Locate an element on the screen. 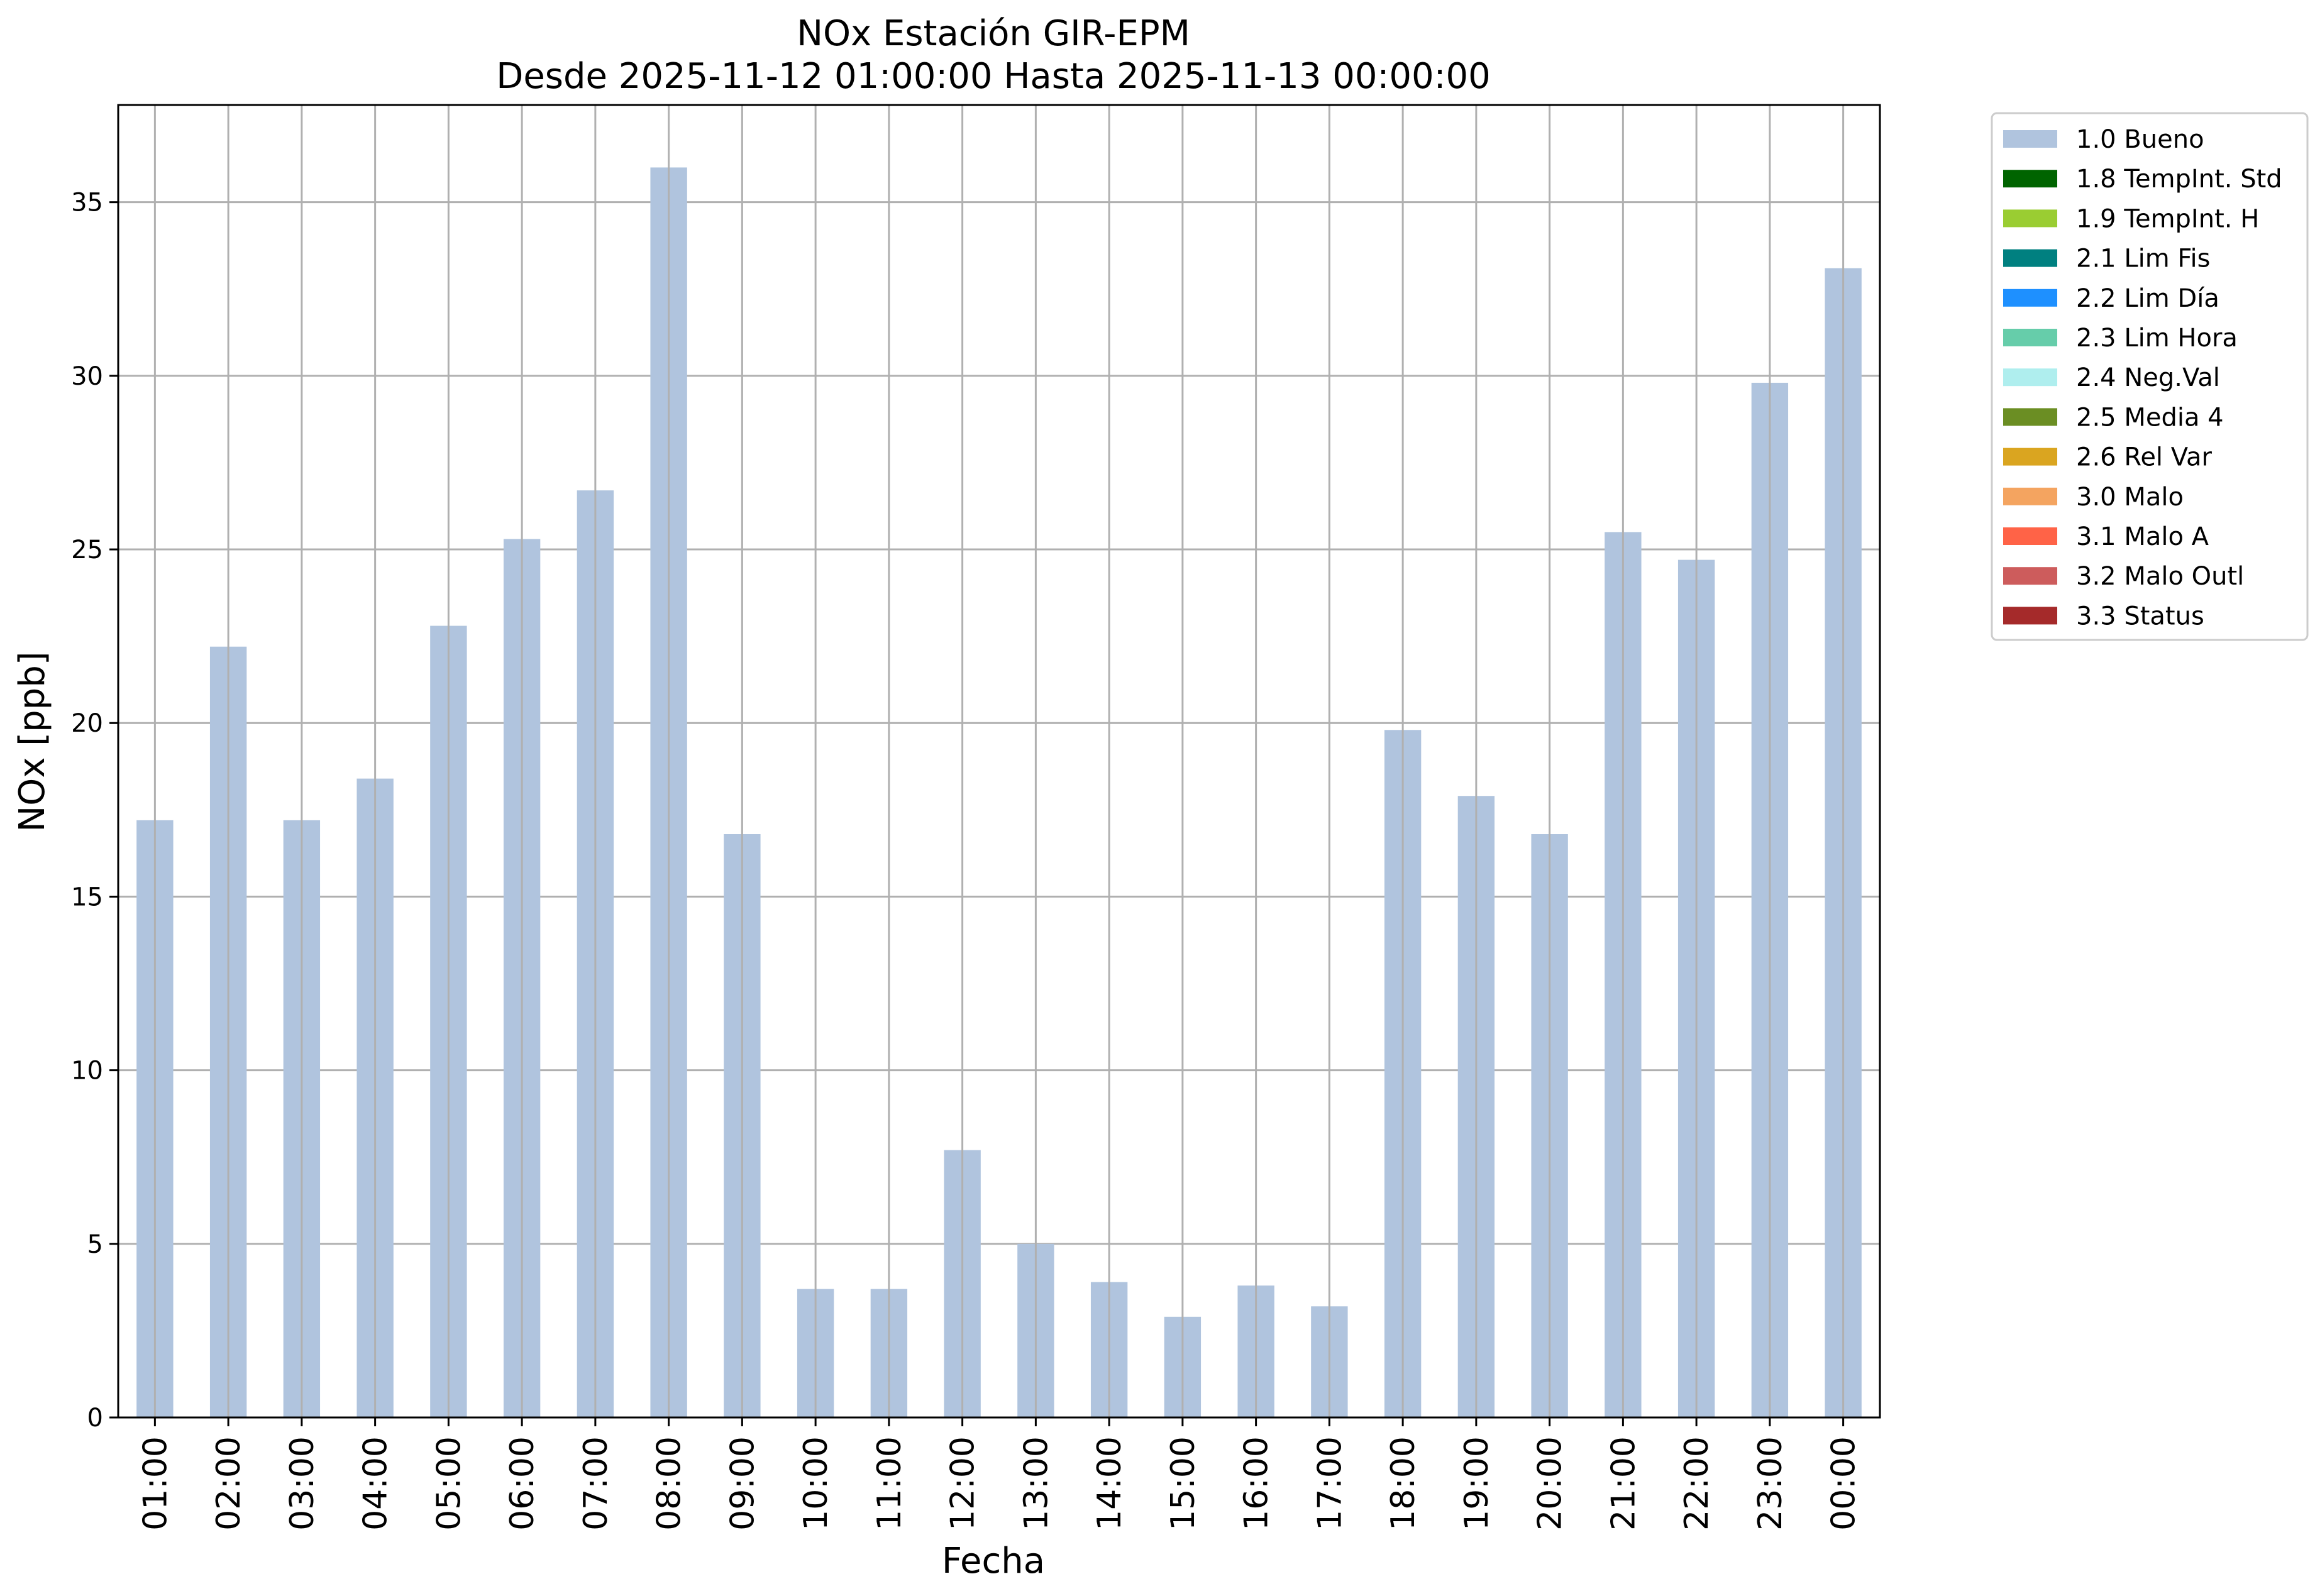 The image size is (2315, 1596). x-tick-label: 22:00 is located at coordinates (1697, 1483).